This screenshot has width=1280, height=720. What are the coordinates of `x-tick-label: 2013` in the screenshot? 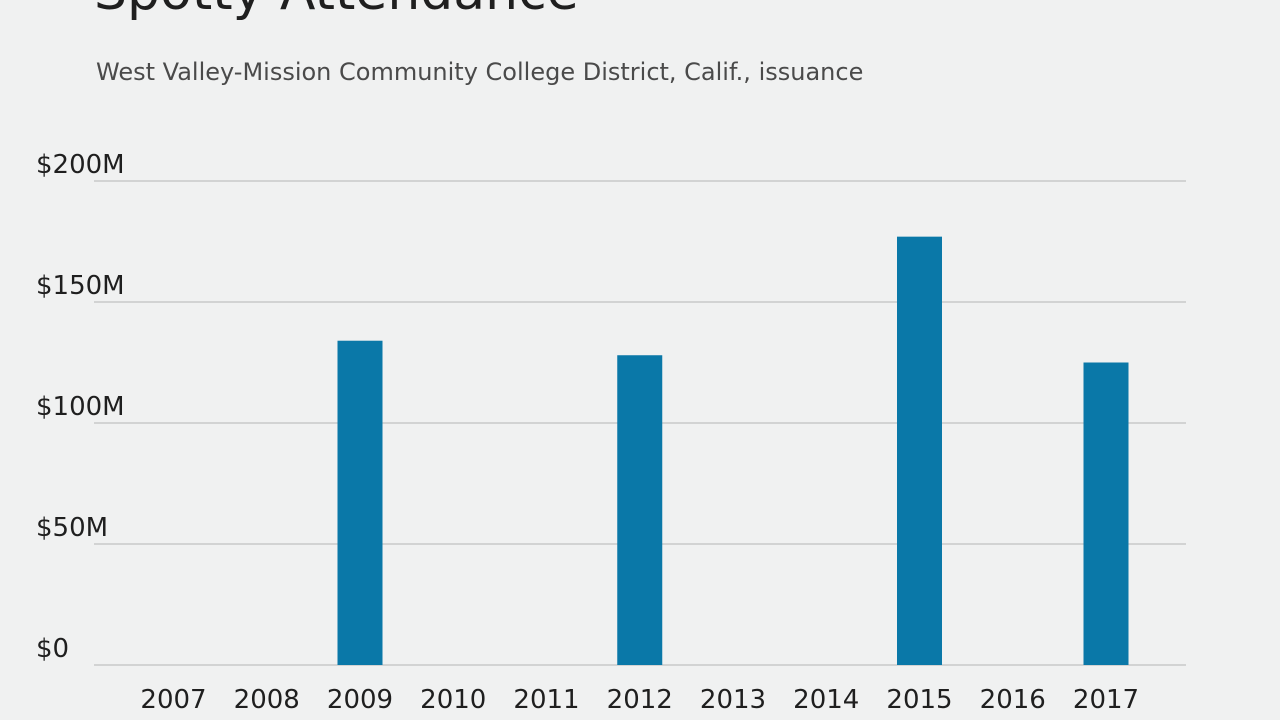 It's located at (733, 700).